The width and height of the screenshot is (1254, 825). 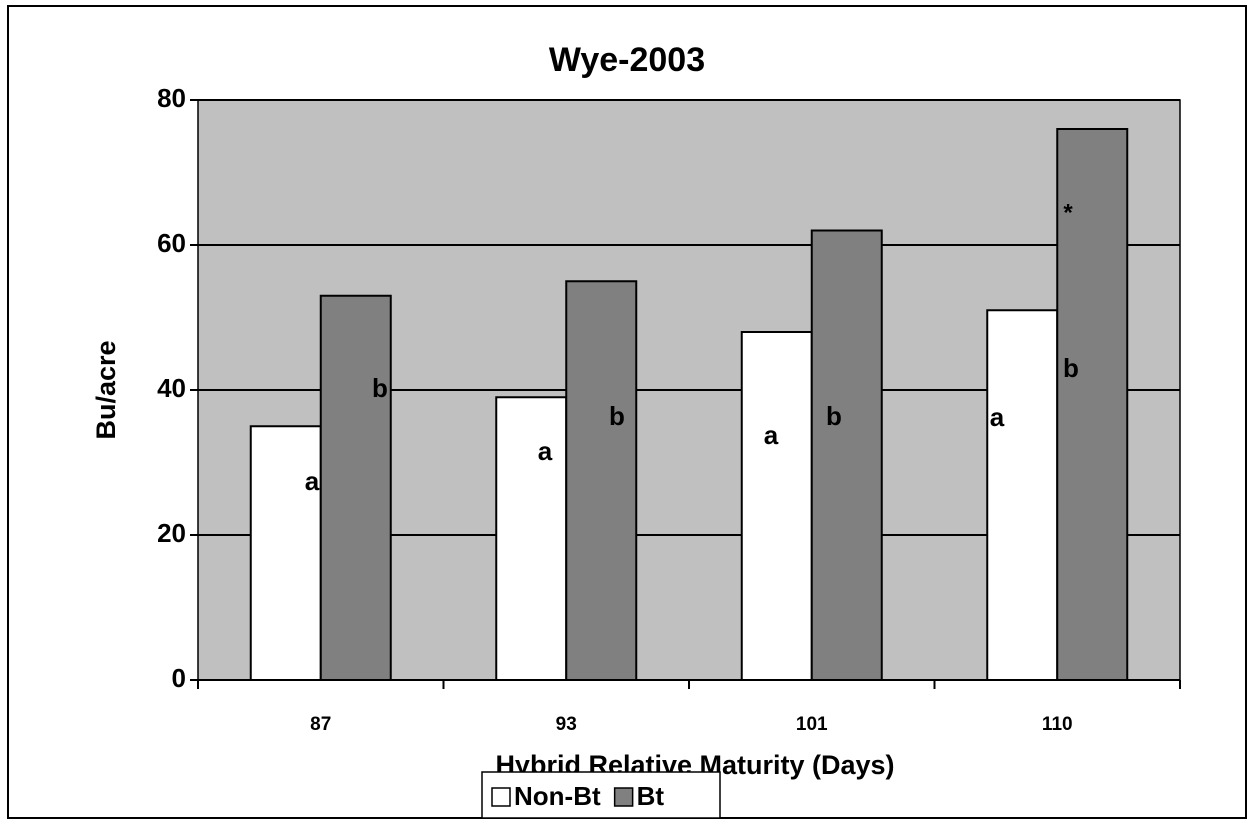 What do you see at coordinates (171, 243) in the screenshot?
I see `y-tick-label: 60` at bounding box center [171, 243].